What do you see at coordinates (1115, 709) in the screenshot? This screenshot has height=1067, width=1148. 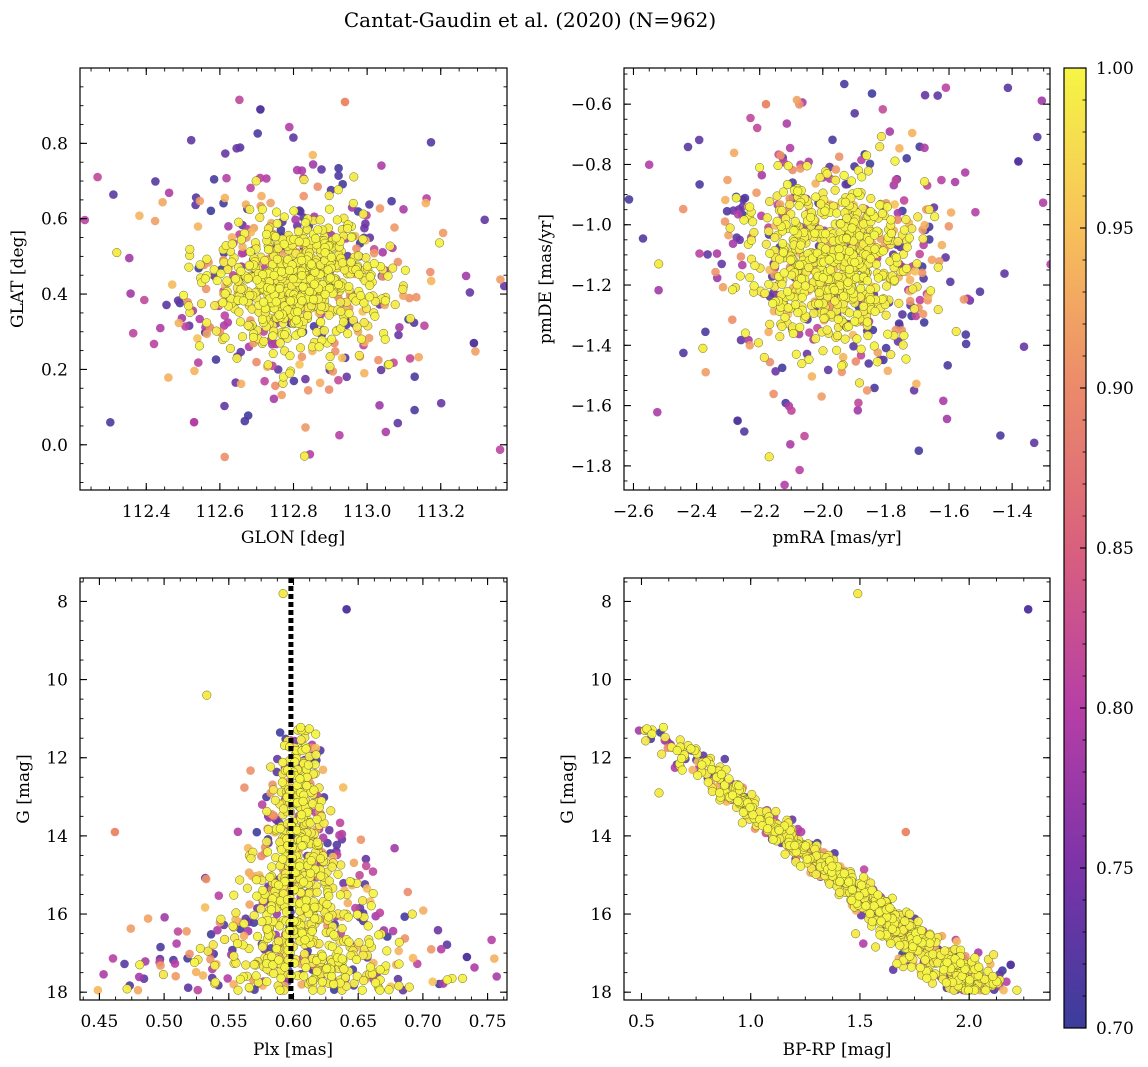 I see `colorbar-tick-label: 0.80` at bounding box center [1115, 709].